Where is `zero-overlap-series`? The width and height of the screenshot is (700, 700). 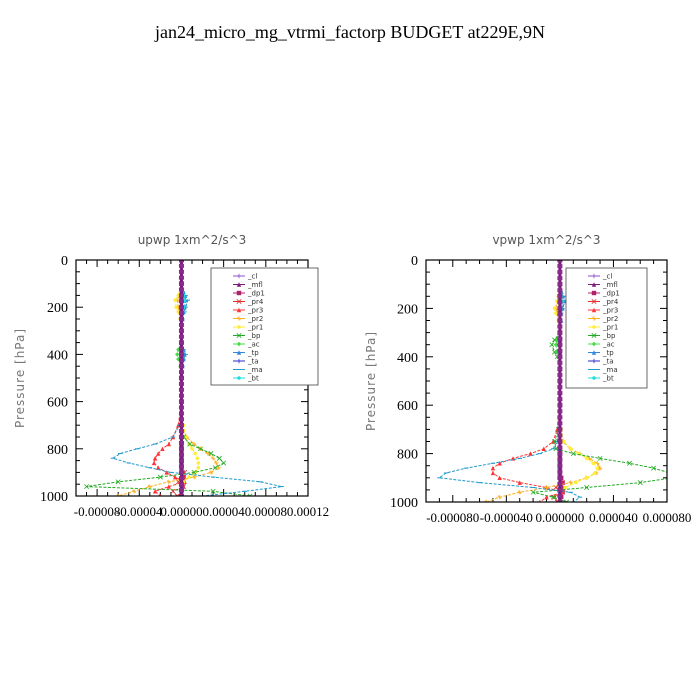 zero-overlap-series is located at coordinates (560, 381).